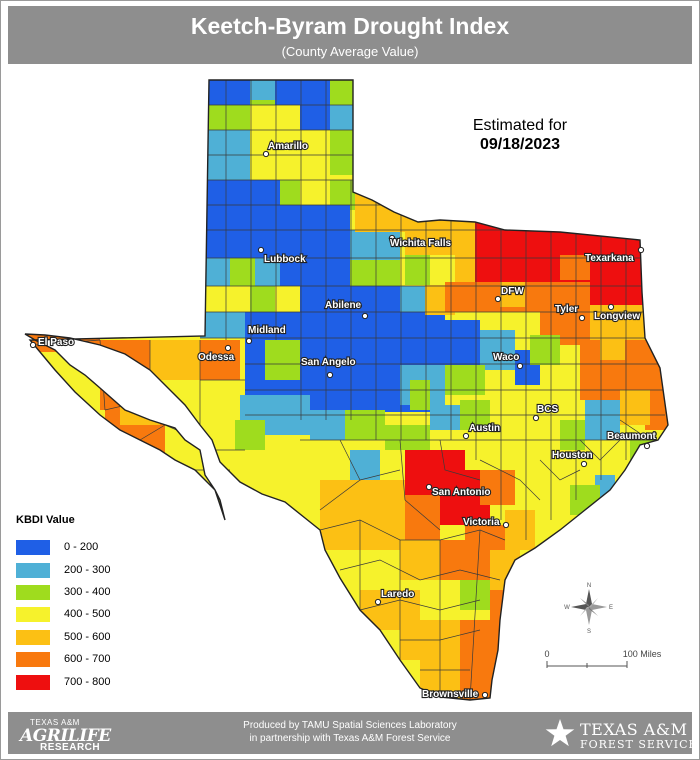 Image resolution: width=700 pixels, height=760 pixels. What do you see at coordinates (56, 342) in the screenshot?
I see `city-label: El Paso` at bounding box center [56, 342].